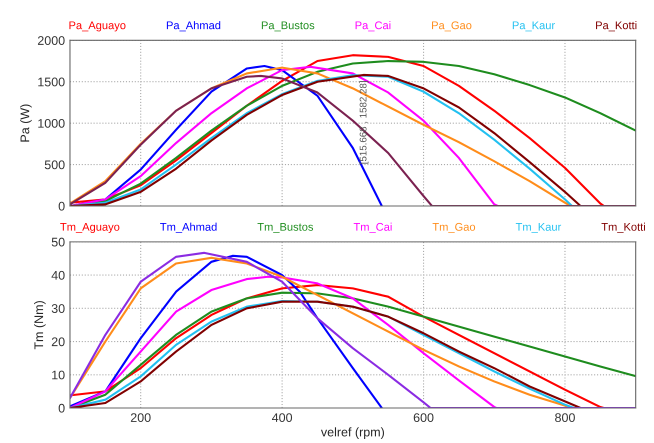  What do you see at coordinates (97, 26) in the screenshot?
I see `text: Pa_Aguayo` at bounding box center [97, 26].